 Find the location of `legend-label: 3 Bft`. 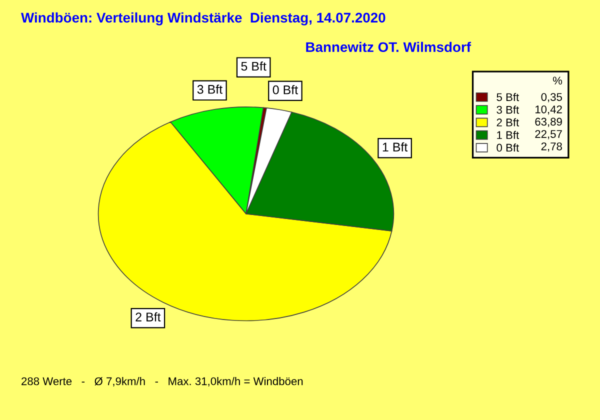

legend-label: 3 Bft is located at coordinates (508, 110).